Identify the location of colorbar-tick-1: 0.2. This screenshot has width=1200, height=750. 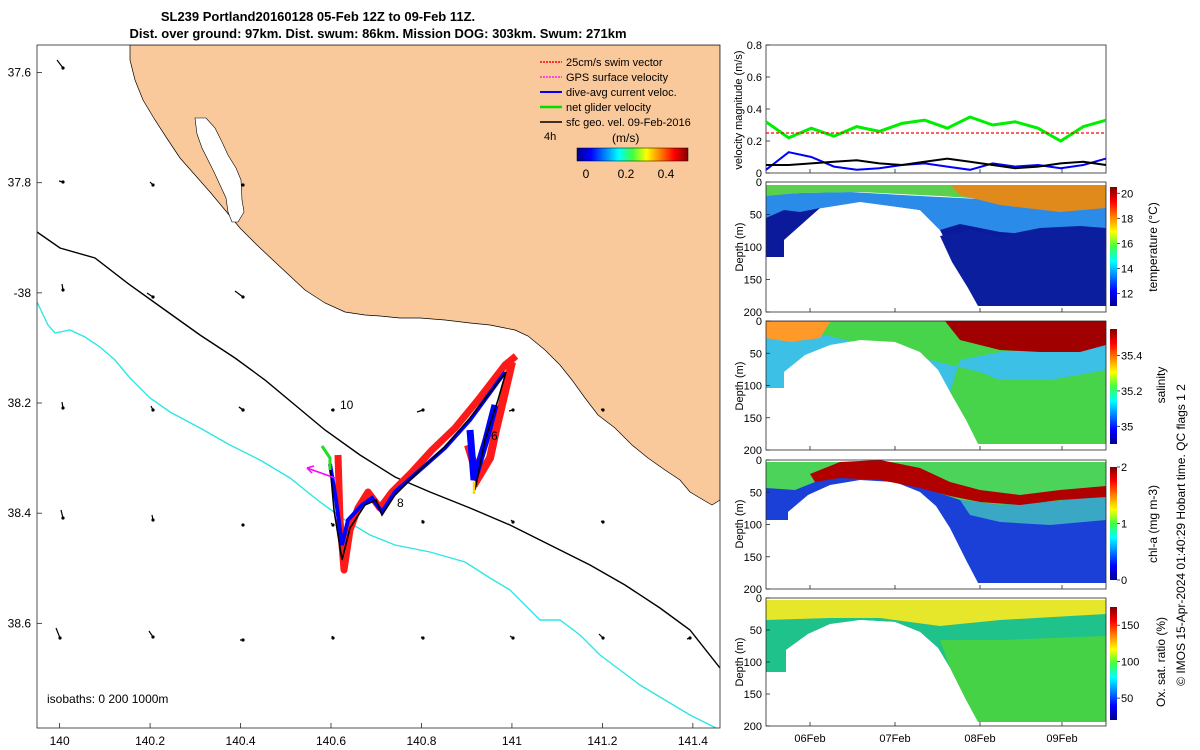
(626, 174).